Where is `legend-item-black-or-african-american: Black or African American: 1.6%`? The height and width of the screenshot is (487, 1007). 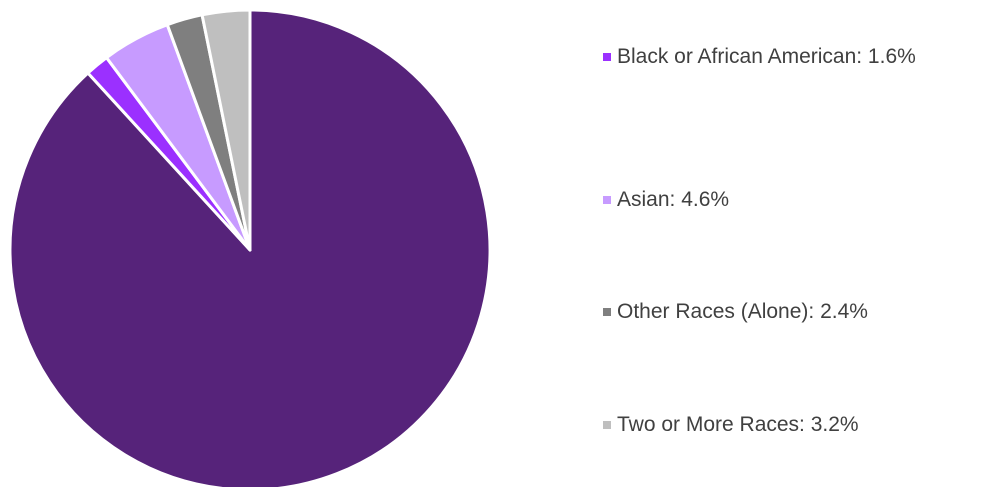
legend-item-black-or-african-american: Black or African American: 1.6% is located at coordinates (759, 57).